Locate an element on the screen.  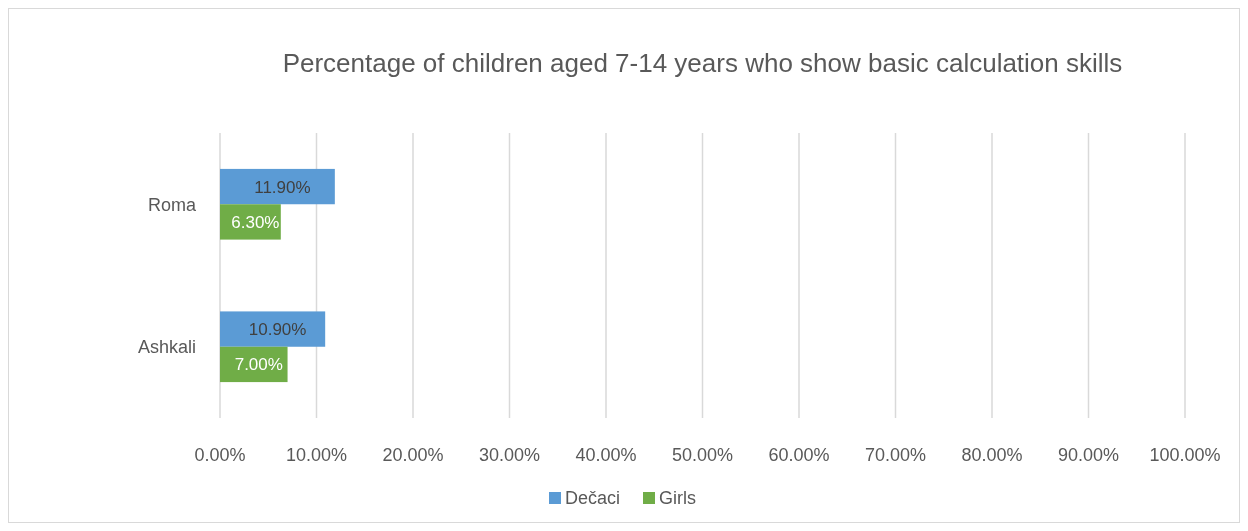
x-tick-label: 40.00% is located at coordinates (606, 455).